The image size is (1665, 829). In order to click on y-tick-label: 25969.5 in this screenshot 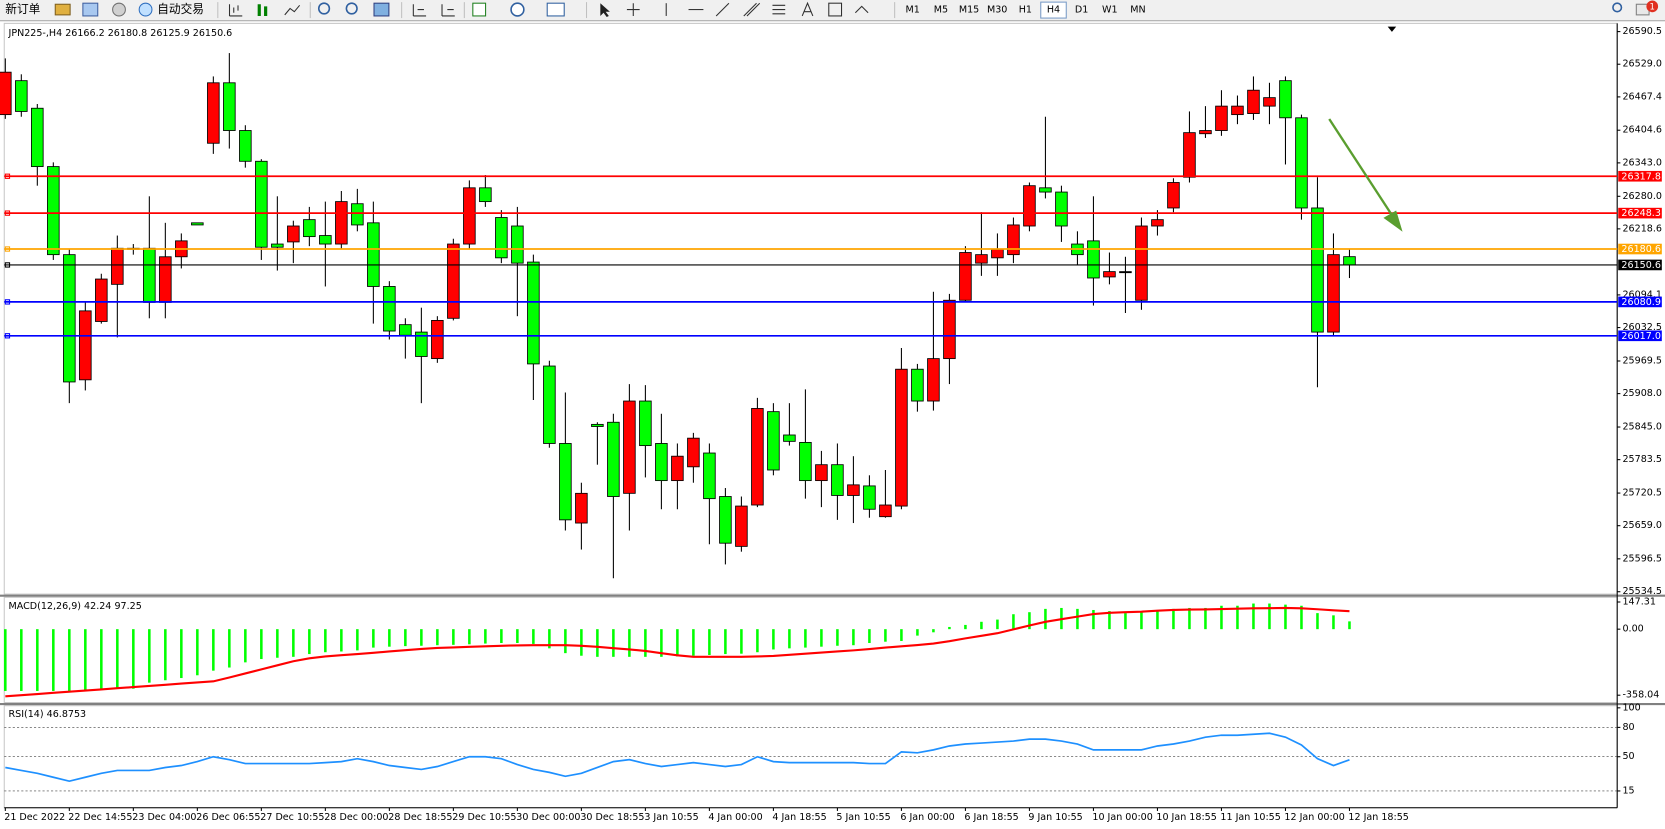, I will do `click(1641, 360)`.